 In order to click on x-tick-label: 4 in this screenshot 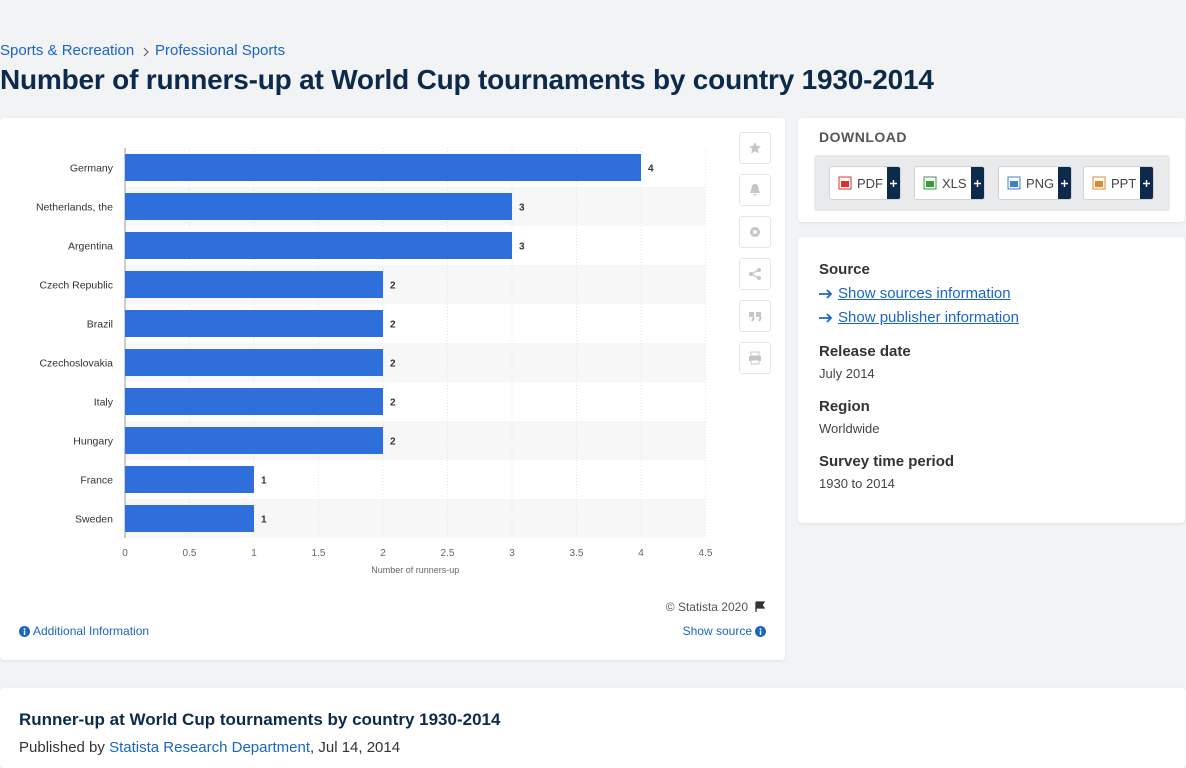, I will do `click(641, 553)`.